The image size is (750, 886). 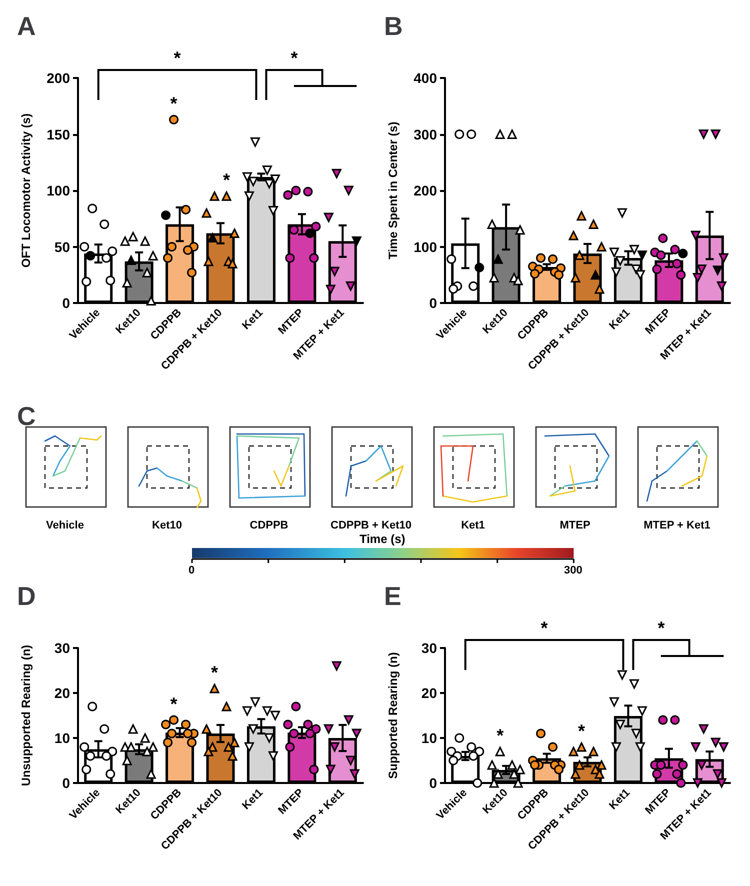 What do you see at coordinates (371, 526) in the screenshot?
I see `category-label: CDPPB + Ket10` at bounding box center [371, 526].